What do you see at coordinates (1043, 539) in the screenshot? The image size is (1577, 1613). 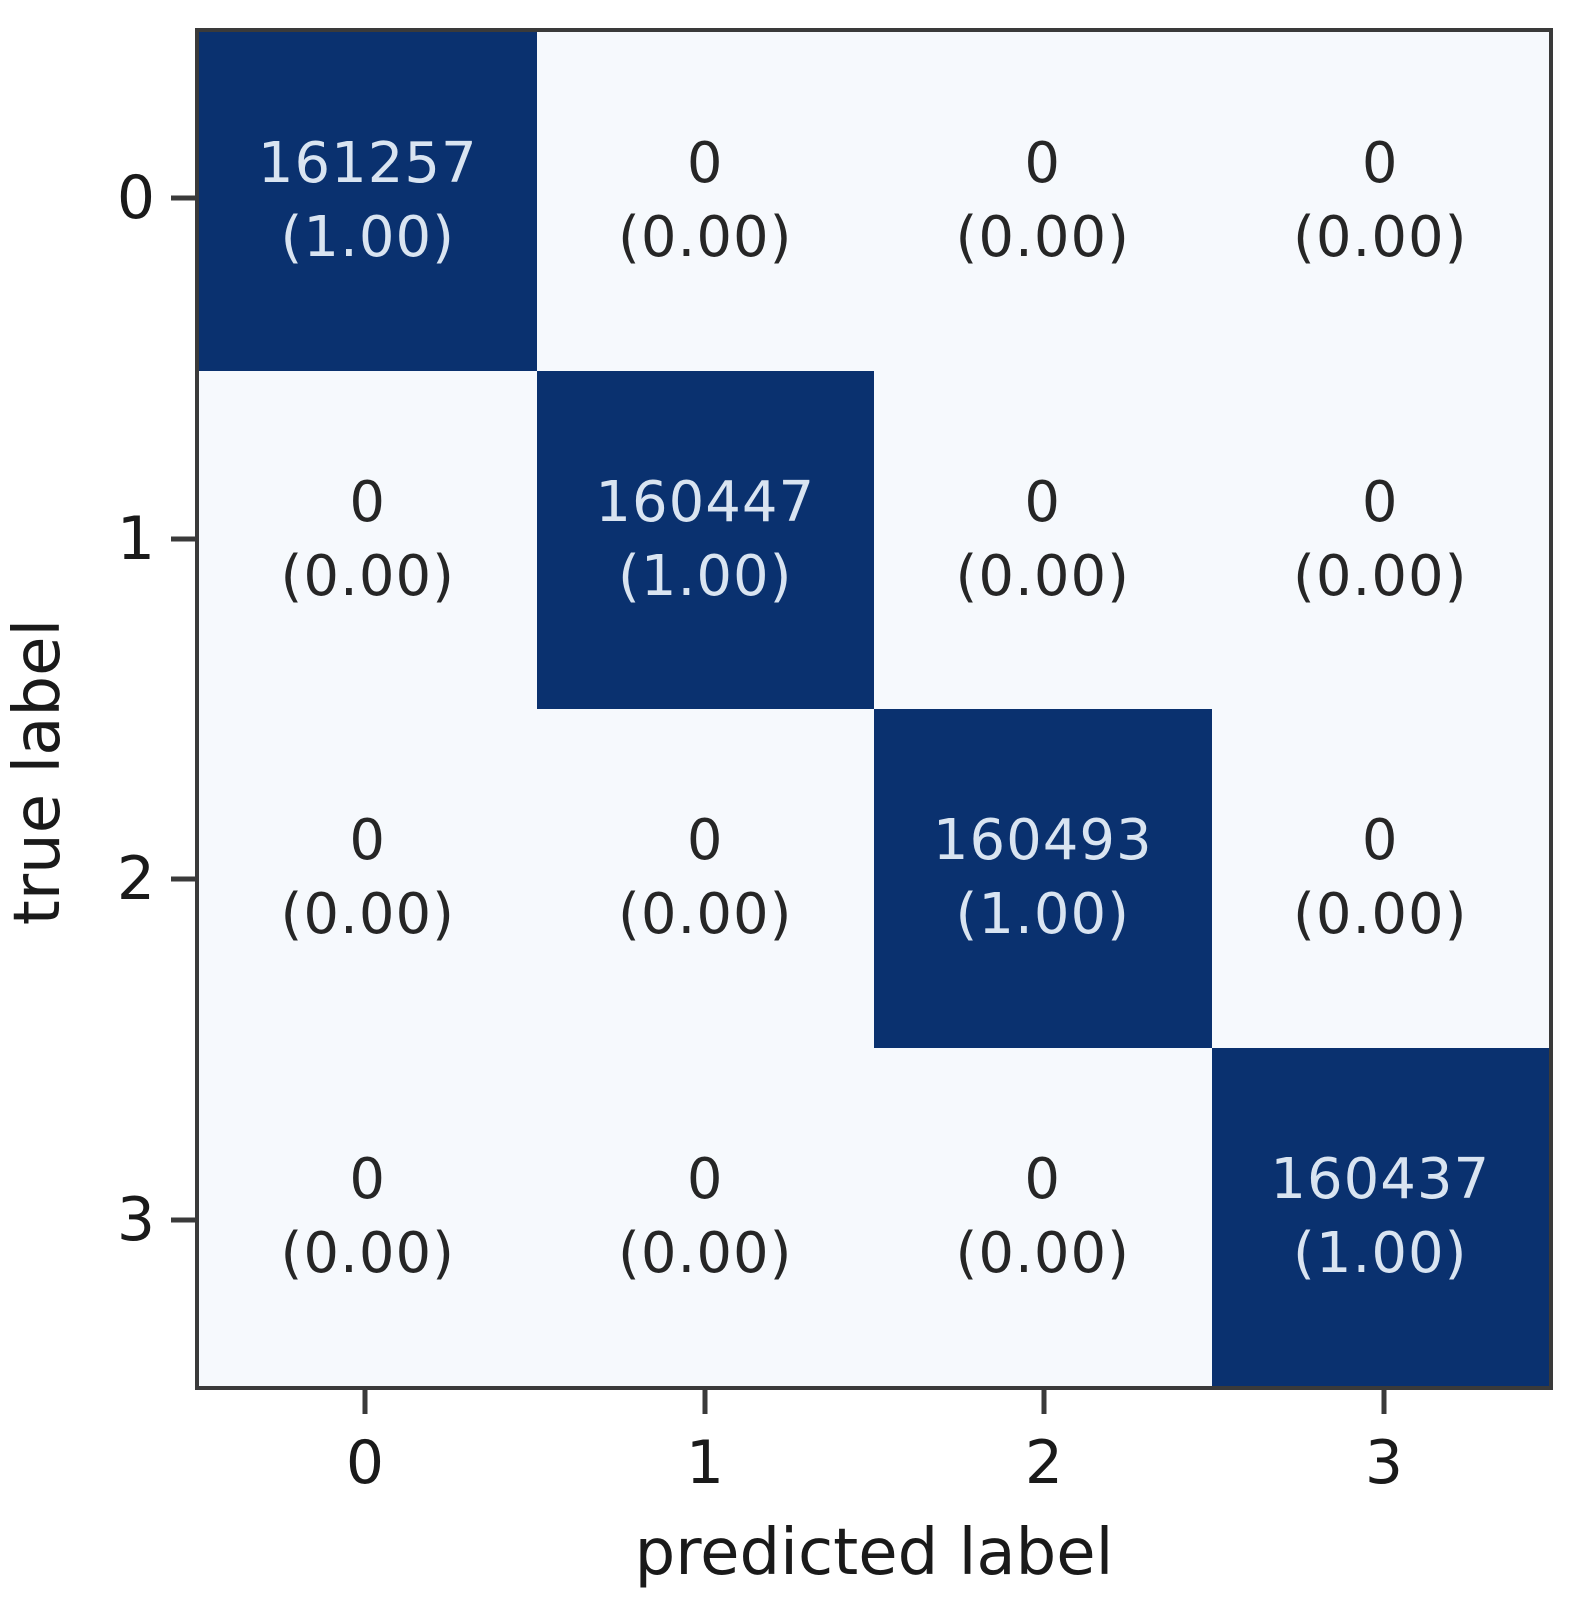 I see `matrix-cell-r1c2: 0 (0.00)` at bounding box center [1043, 539].